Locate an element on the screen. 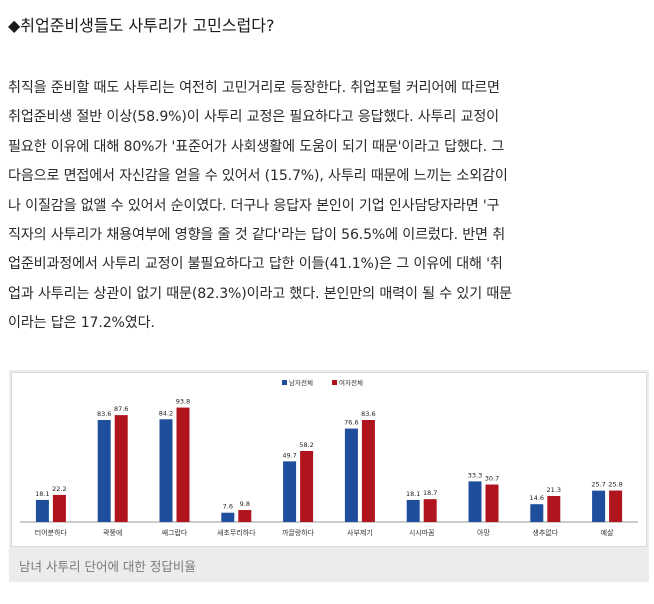  category-label: 곽쭝에 is located at coordinates (112, 532).